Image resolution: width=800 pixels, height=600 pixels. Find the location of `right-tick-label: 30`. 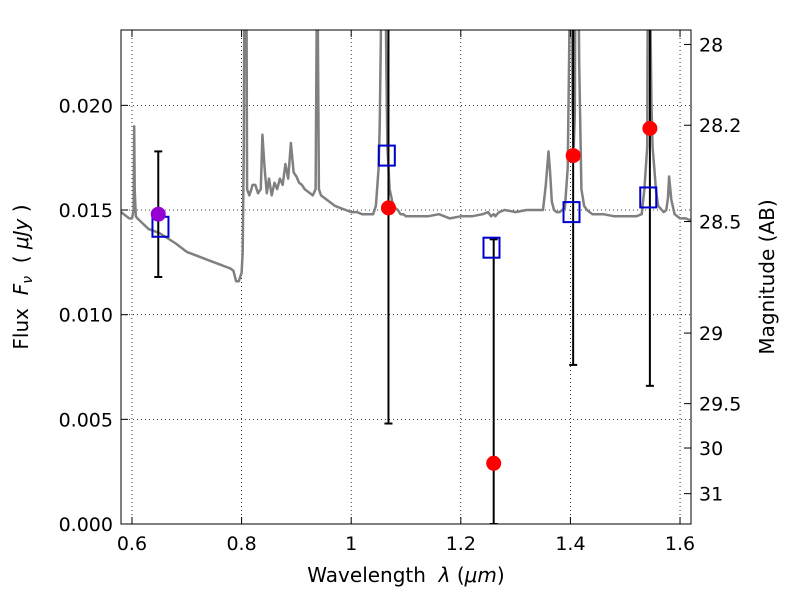

right-tick-label: 30 is located at coordinates (711, 449).